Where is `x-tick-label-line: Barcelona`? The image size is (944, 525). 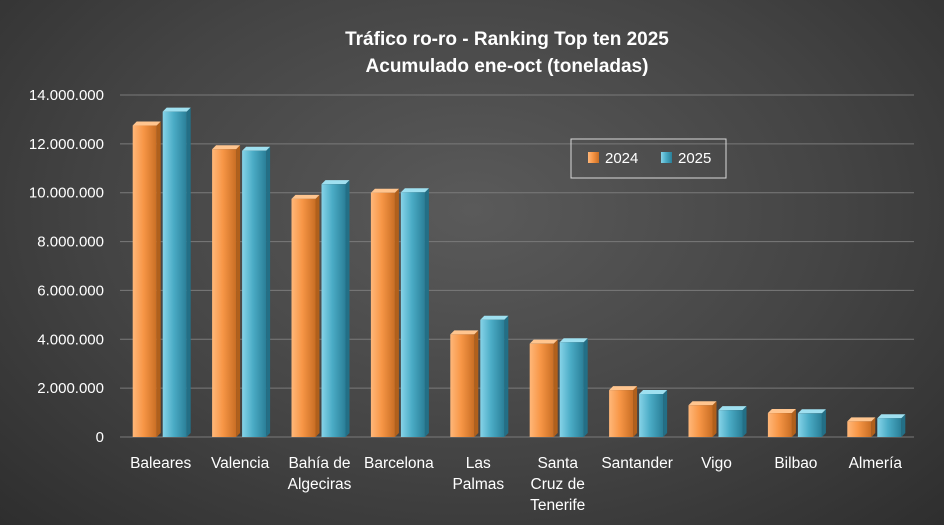 x-tick-label-line: Barcelona is located at coordinates (399, 463).